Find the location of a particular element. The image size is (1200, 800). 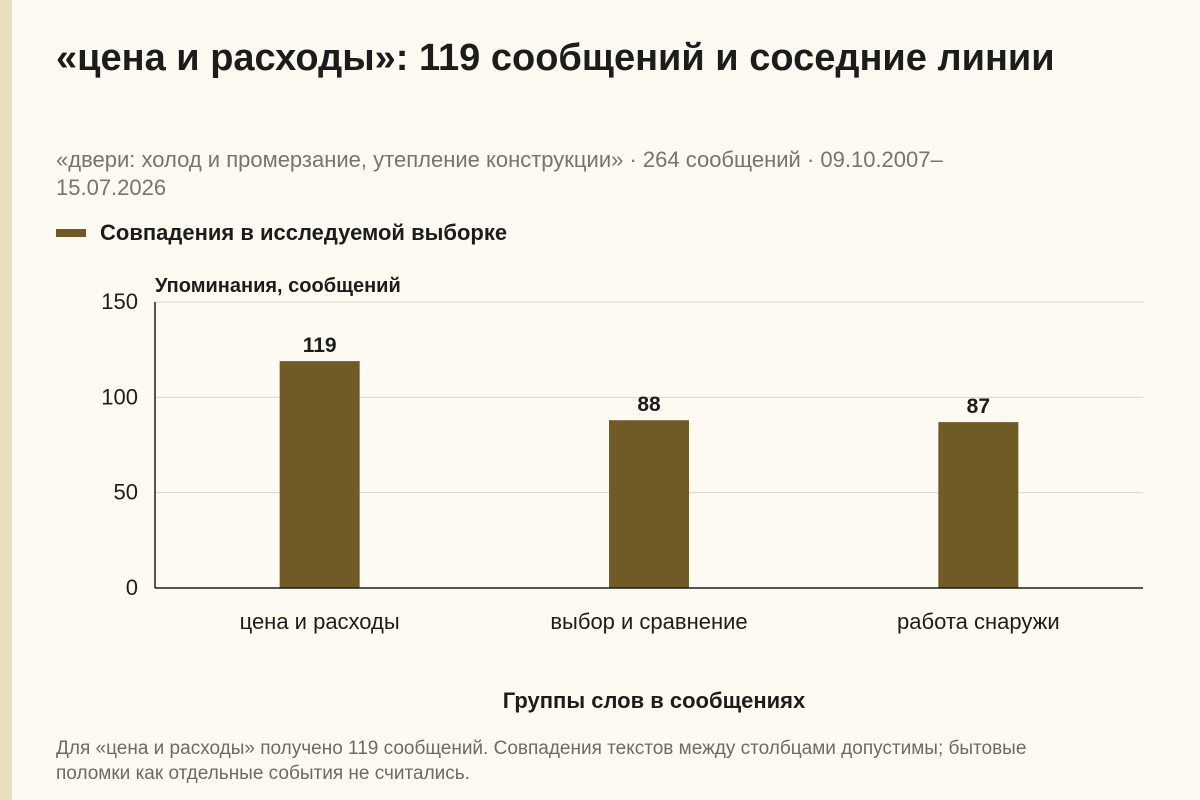

x-tick-label: работа снаружи is located at coordinates (978, 621).